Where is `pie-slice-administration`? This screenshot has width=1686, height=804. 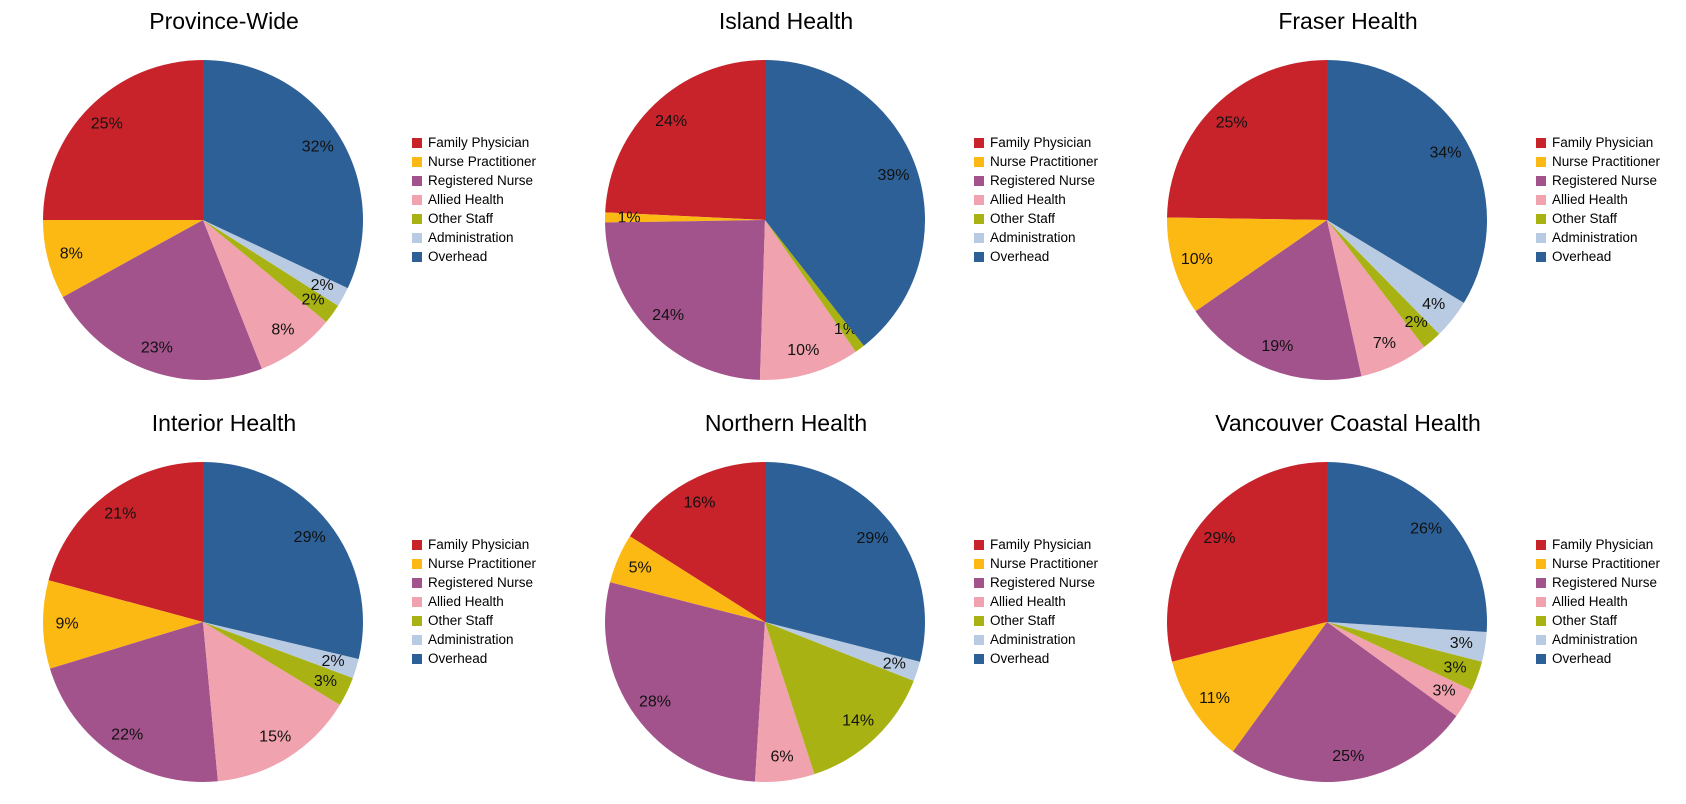 pie-slice-administration is located at coordinates (1395, 277).